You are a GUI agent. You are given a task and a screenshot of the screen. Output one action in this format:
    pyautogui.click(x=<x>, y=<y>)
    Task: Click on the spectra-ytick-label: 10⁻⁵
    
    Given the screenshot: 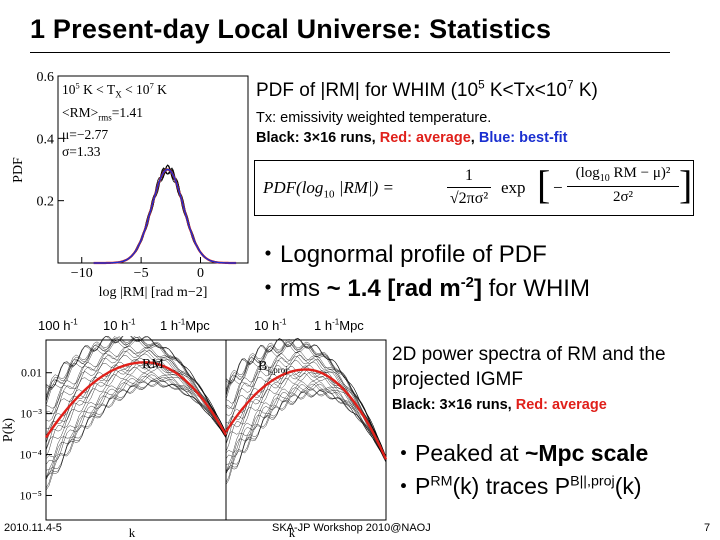 What is the action you would take?
    pyautogui.click(x=30, y=495)
    